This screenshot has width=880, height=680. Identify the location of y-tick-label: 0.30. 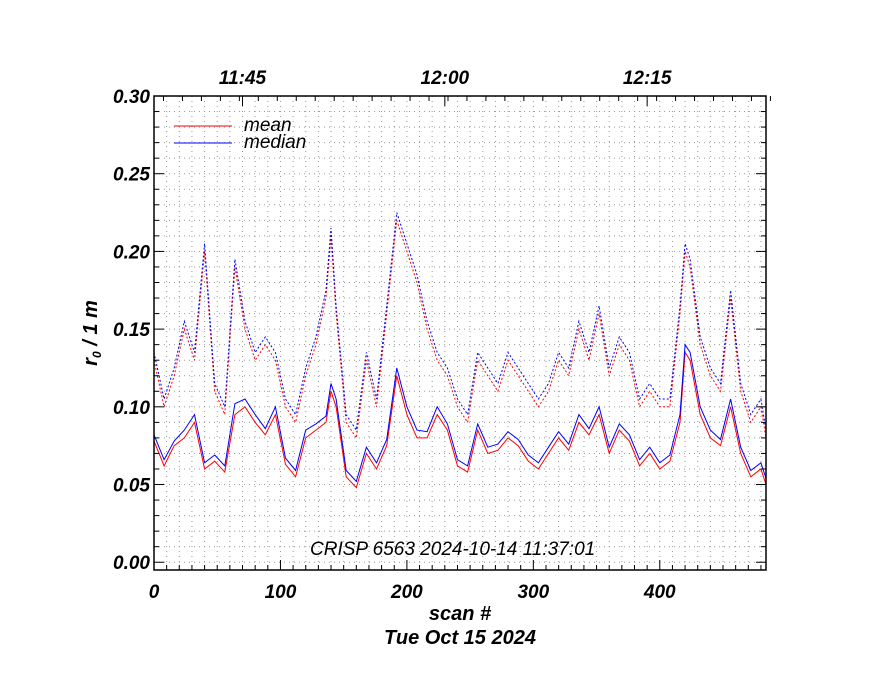
(131, 97).